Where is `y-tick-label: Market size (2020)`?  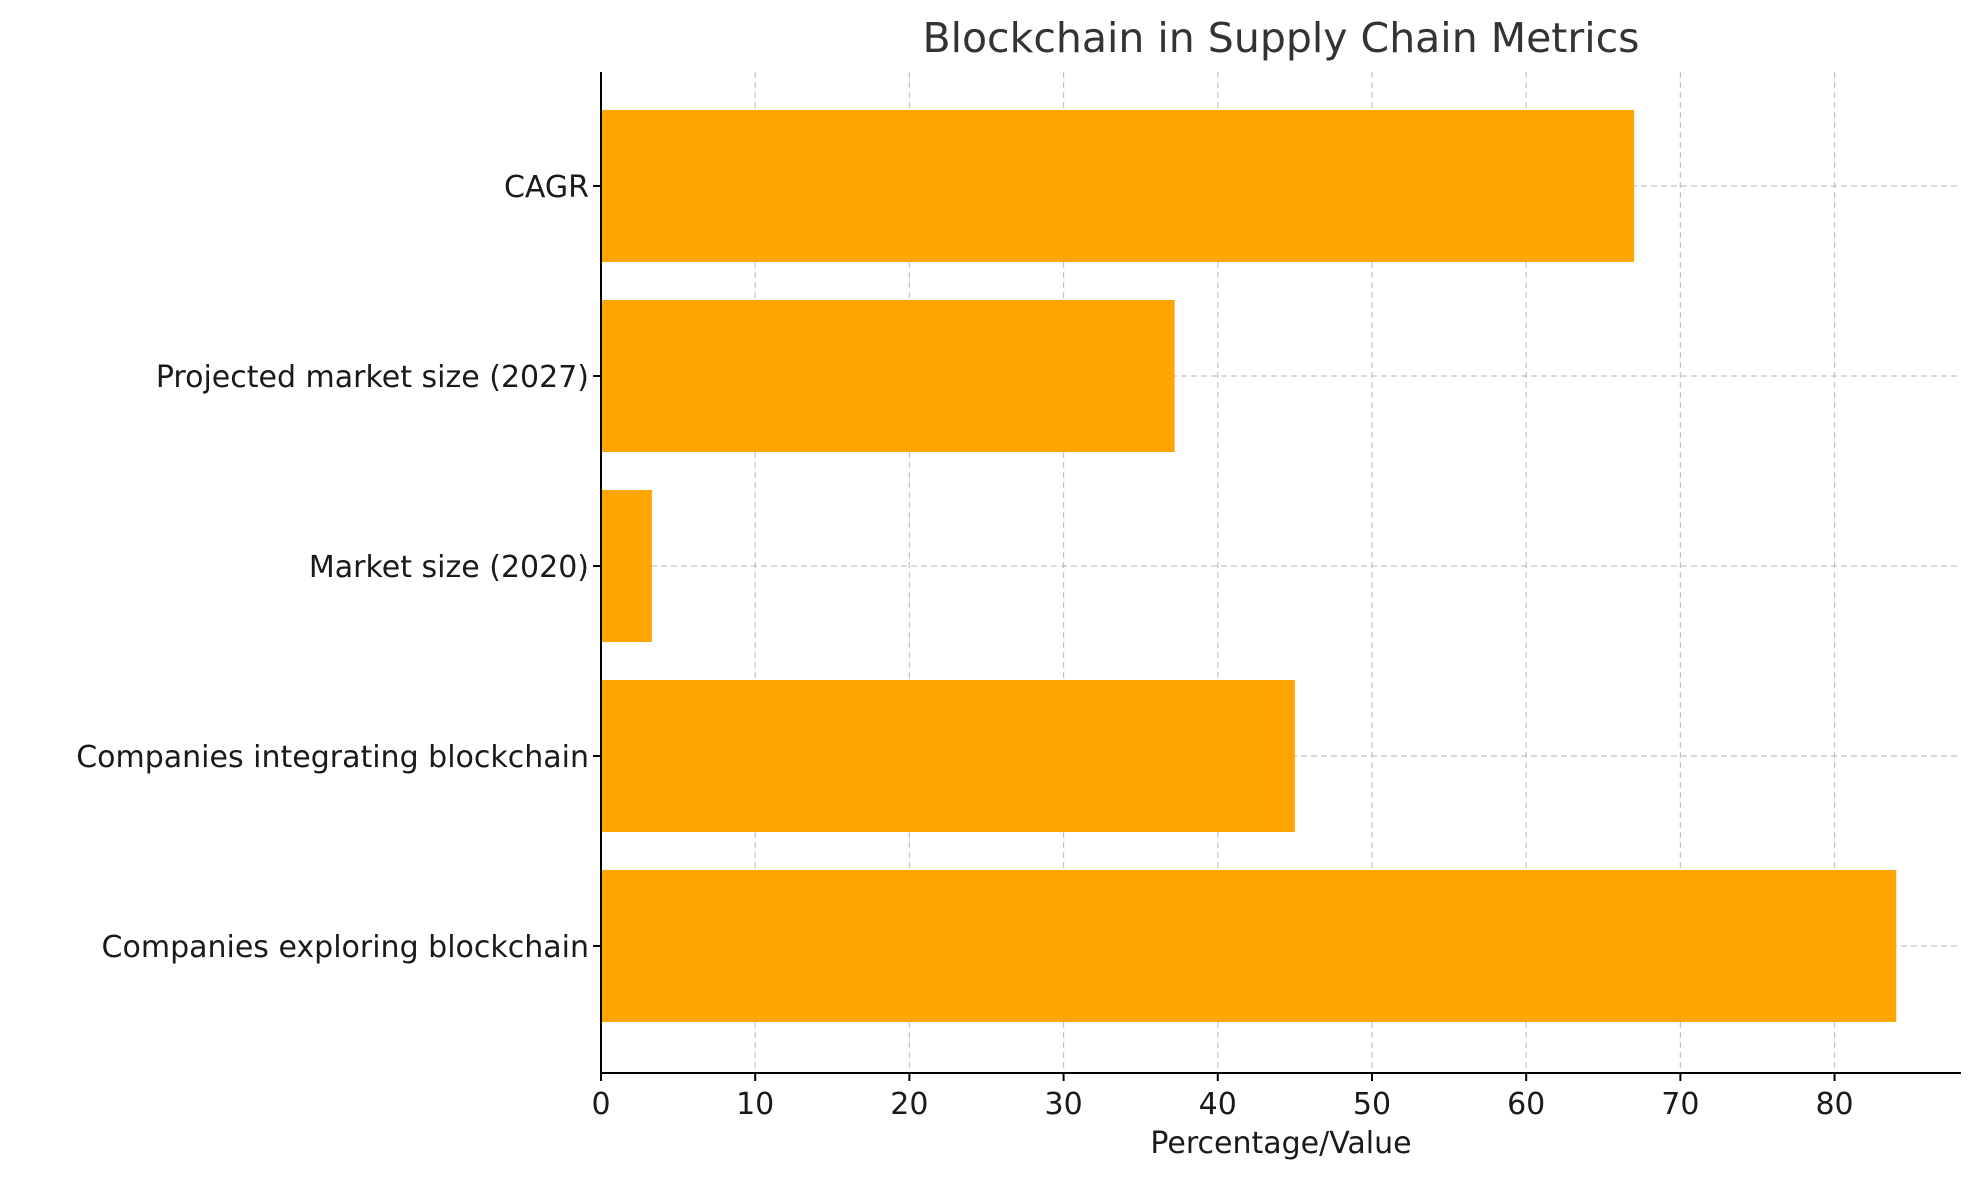
y-tick-label: Market size (2020) is located at coordinates (449, 567).